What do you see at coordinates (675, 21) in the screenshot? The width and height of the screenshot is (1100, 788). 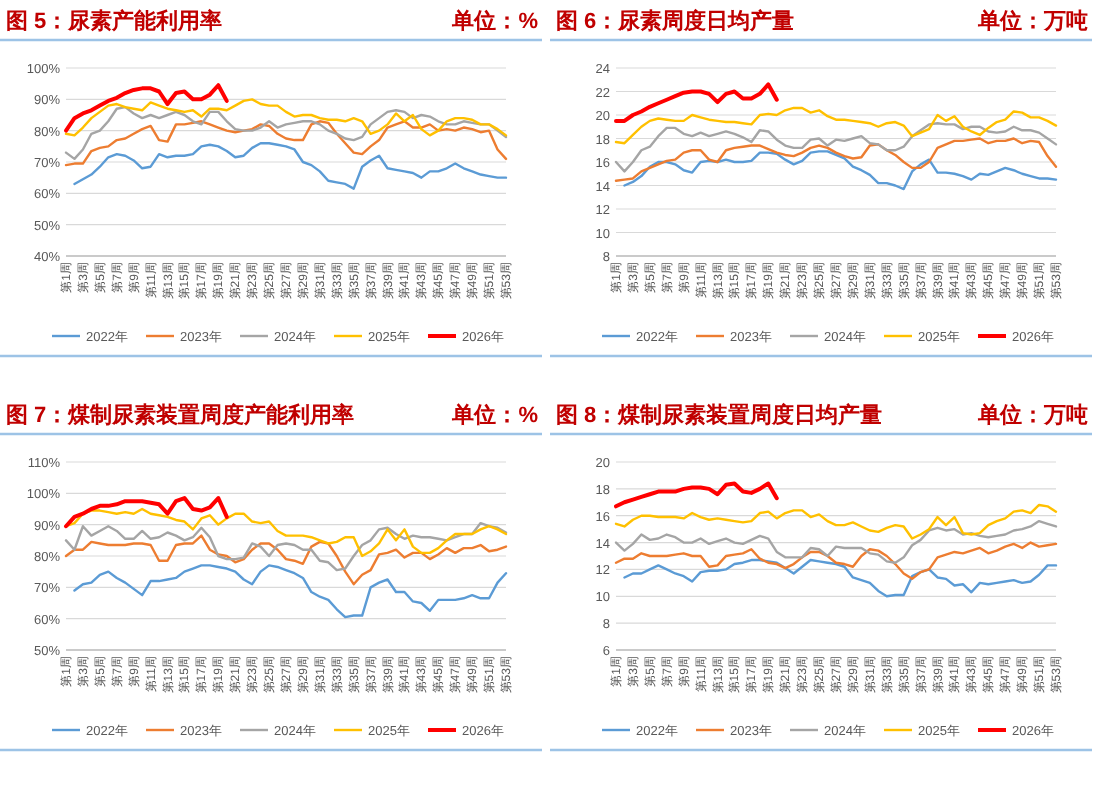 I see `chart-title: 图 6：尿素周度日均产量` at bounding box center [675, 21].